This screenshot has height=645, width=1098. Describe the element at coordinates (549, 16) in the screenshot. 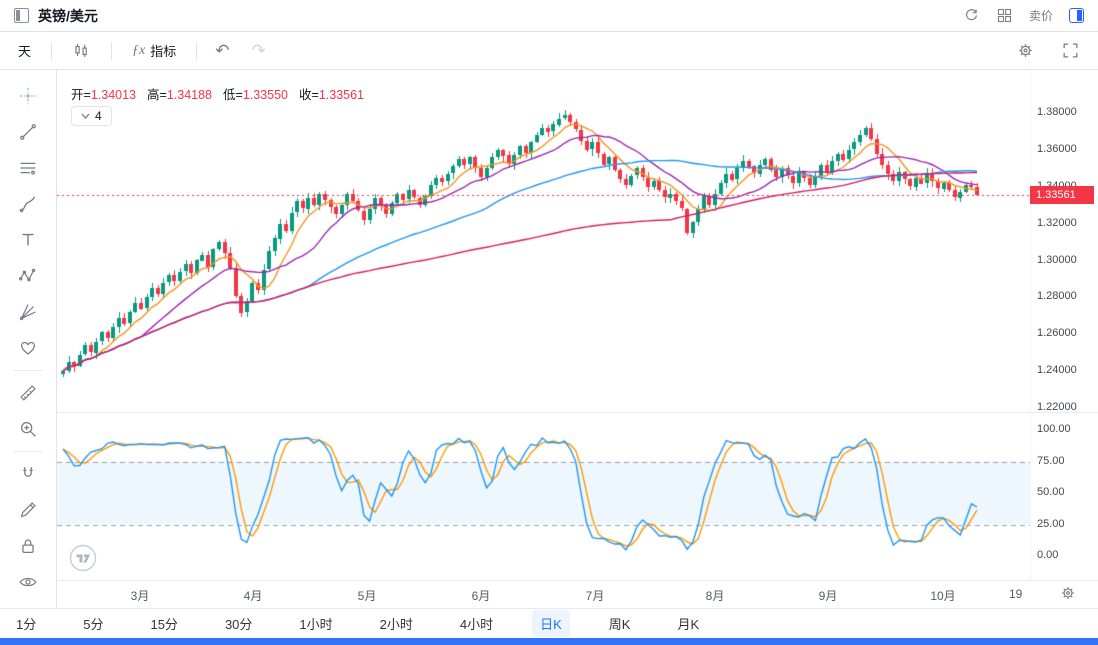

I see `symbol-header: 英镑/美元 卖价` at that location.